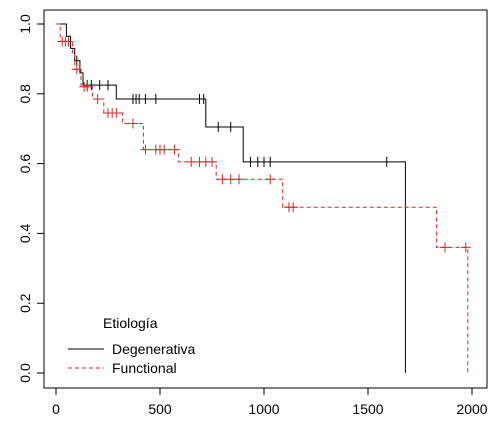  I want to click on legend: Etiología Degenerativa Functional, so click(131, 345).